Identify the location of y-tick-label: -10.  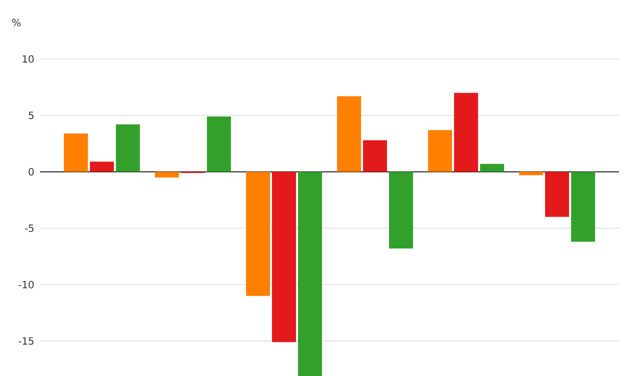
(26, 284).